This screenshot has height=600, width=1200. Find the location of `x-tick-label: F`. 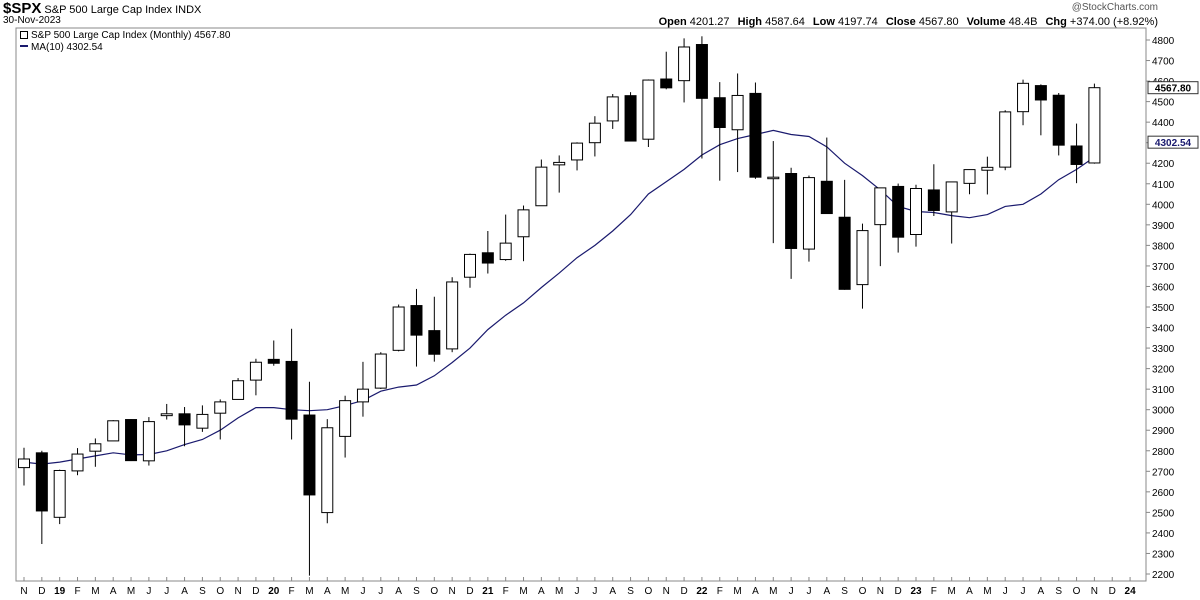

x-tick-label: F is located at coordinates (292, 591).